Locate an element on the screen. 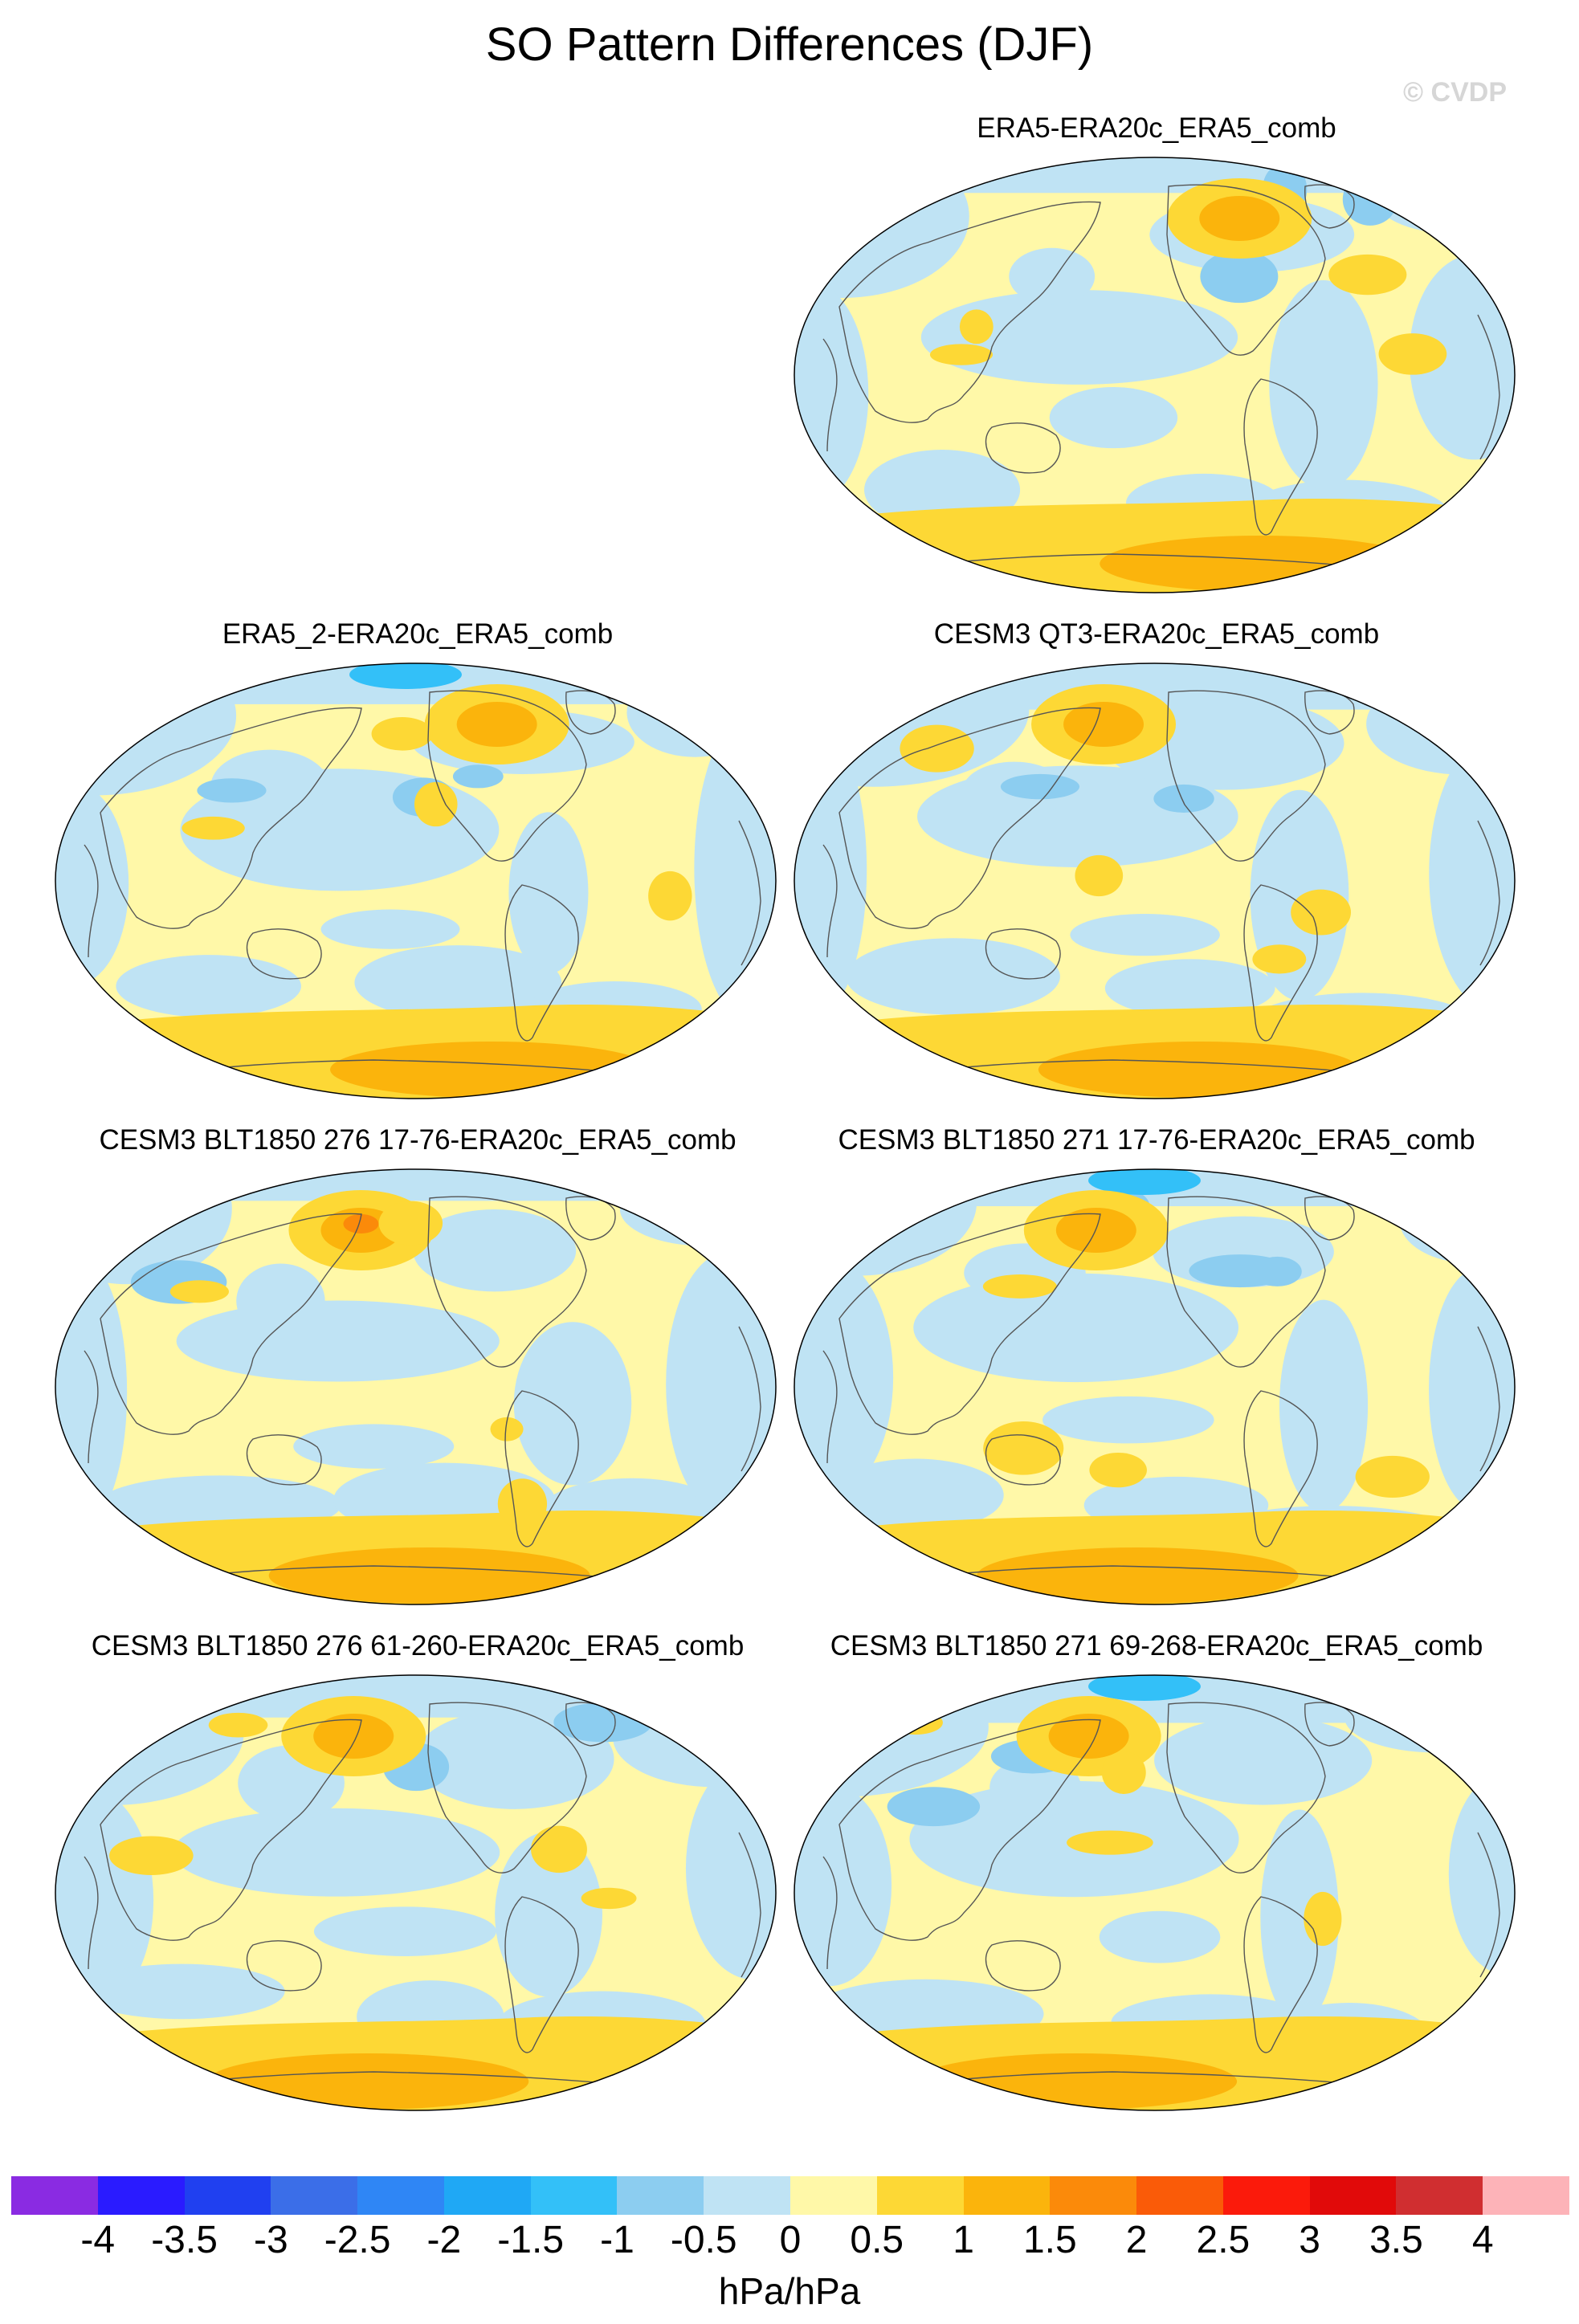 The height and width of the screenshot is (2324, 1579). panel-title: ERA5-ERA20c_ERA5_comb is located at coordinates (1156, 128).